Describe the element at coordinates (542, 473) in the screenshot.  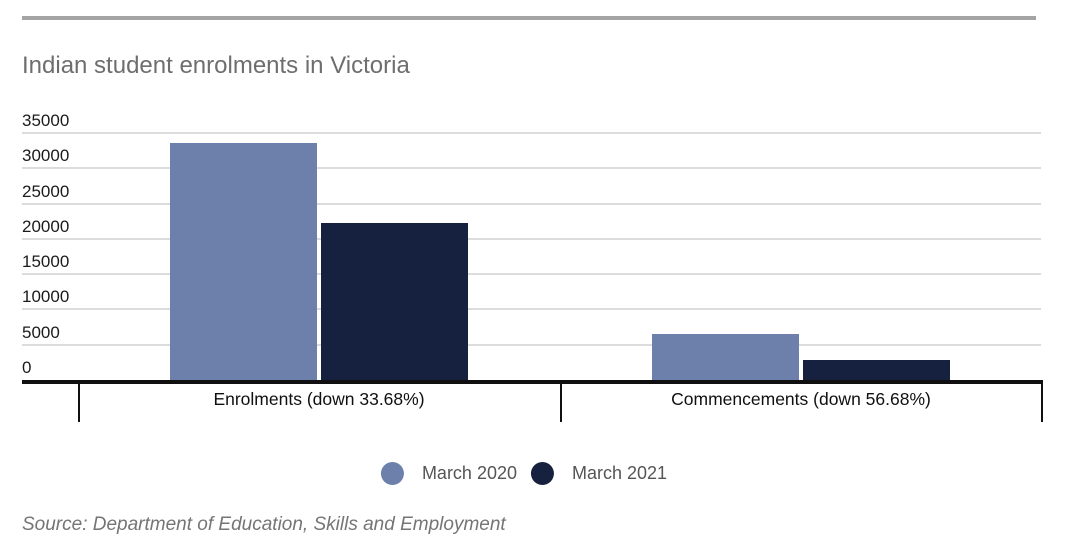
I see `legend-swatch-march-2021-icon` at that location.